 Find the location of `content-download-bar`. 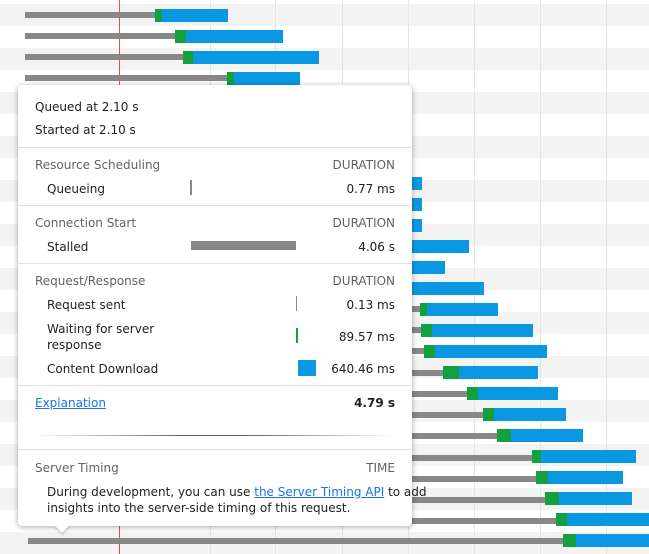

content-download-bar is located at coordinates (307, 368).